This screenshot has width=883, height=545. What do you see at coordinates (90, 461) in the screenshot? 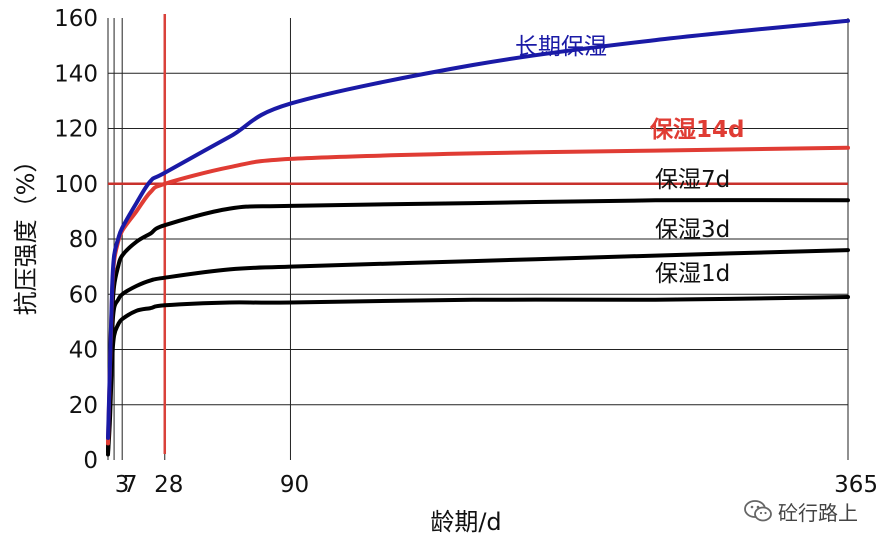
I see `y-tick-label: 0` at bounding box center [90, 461].